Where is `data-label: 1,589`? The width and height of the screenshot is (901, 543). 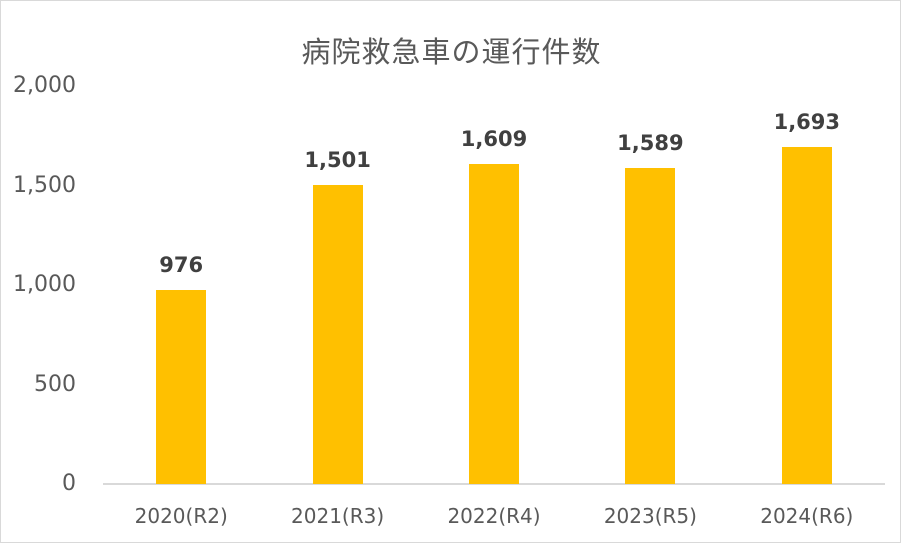
data-label: 1,589 is located at coordinates (650, 142).